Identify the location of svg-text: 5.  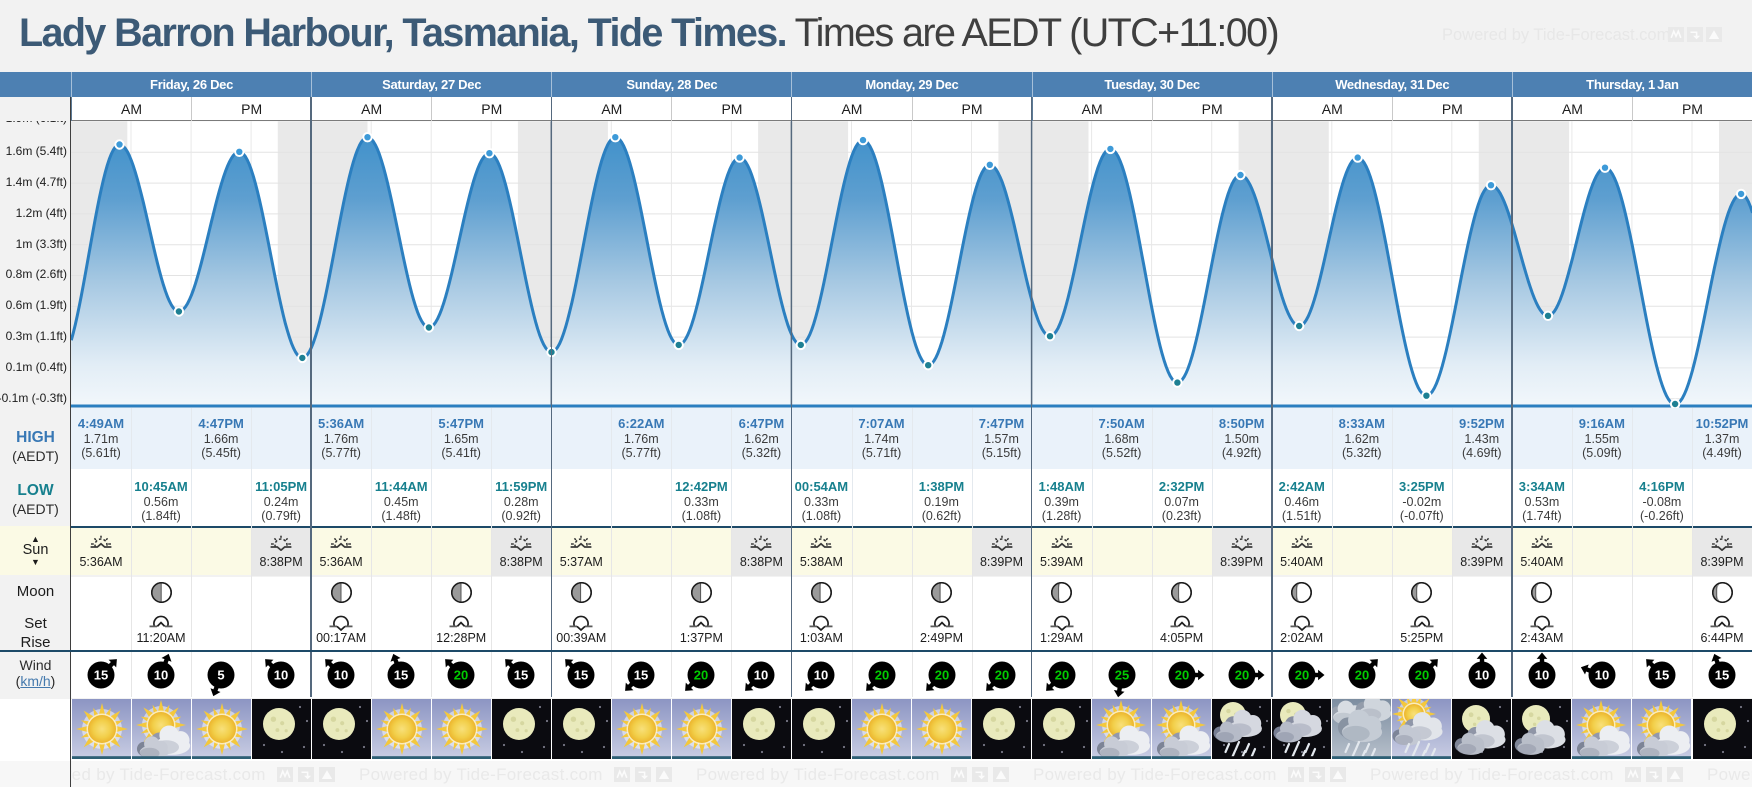
(220, 675).